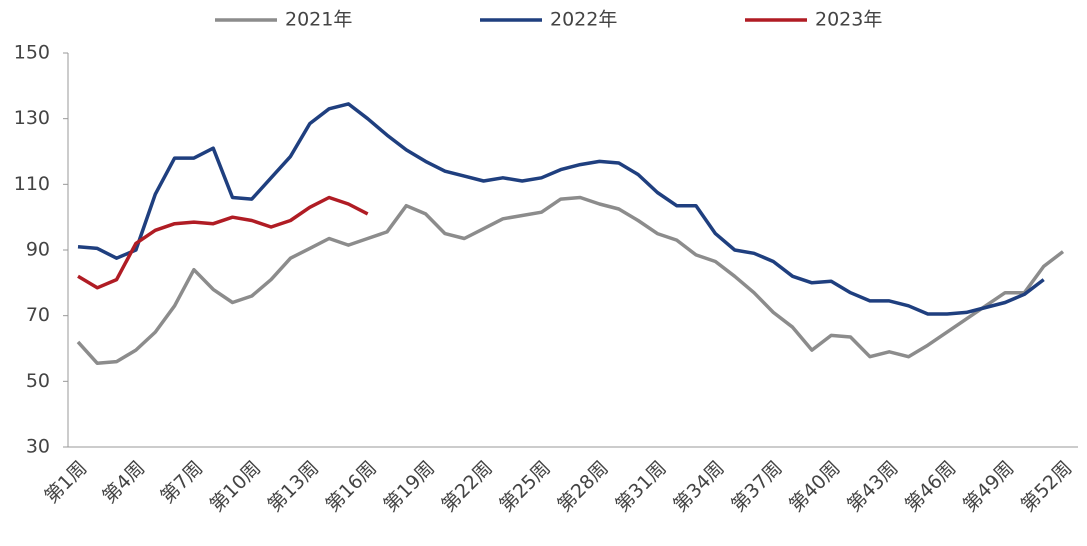 The width and height of the screenshot is (1087, 546). Describe the element at coordinates (123, 482) in the screenshot. I see `x-tick-label: 第4周` at that location.